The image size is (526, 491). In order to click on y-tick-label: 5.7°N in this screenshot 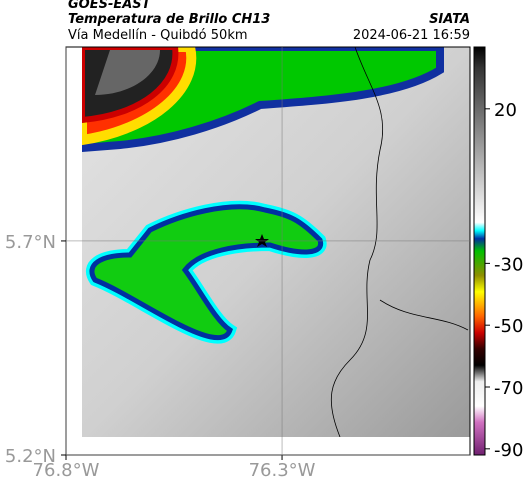, I will do `click(30, 242)`.